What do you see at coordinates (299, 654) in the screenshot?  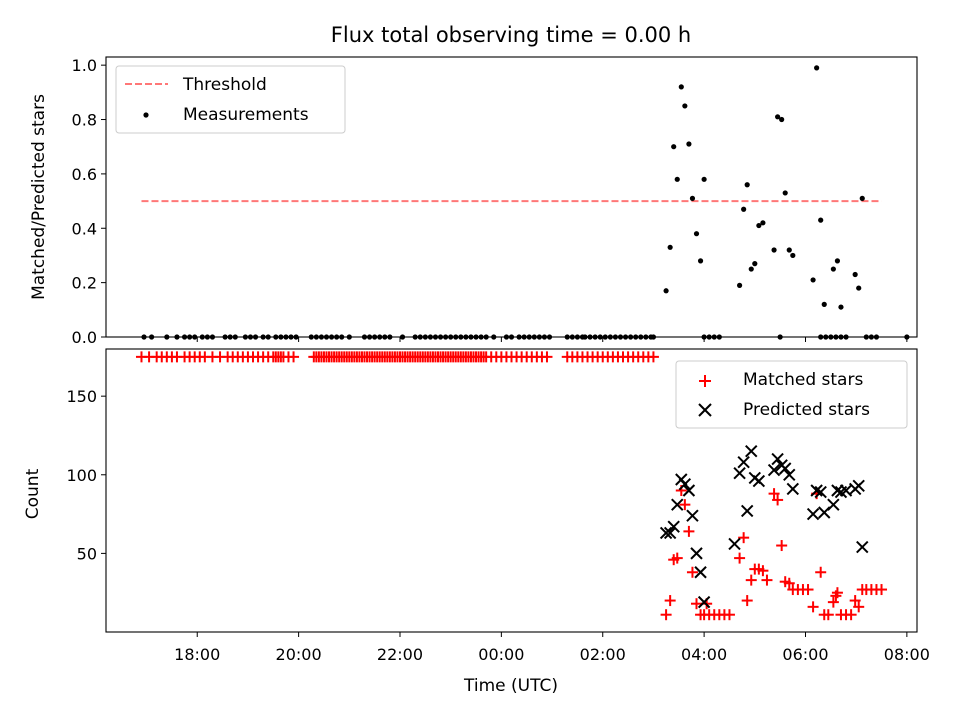 I see `x-tick-label: 20:00` at bounding box center [299, 654].